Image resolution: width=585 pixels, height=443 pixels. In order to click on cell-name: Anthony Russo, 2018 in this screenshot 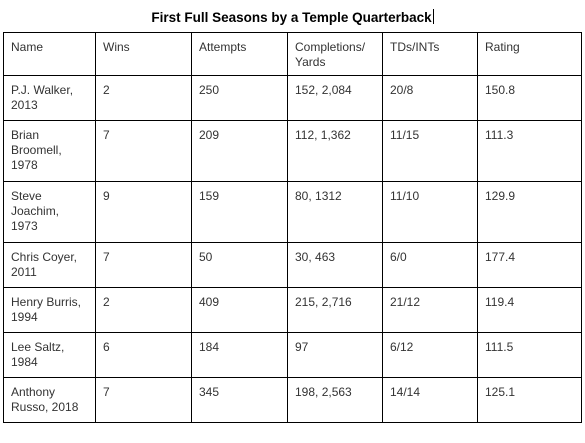, I will do `click(49, 400)`.